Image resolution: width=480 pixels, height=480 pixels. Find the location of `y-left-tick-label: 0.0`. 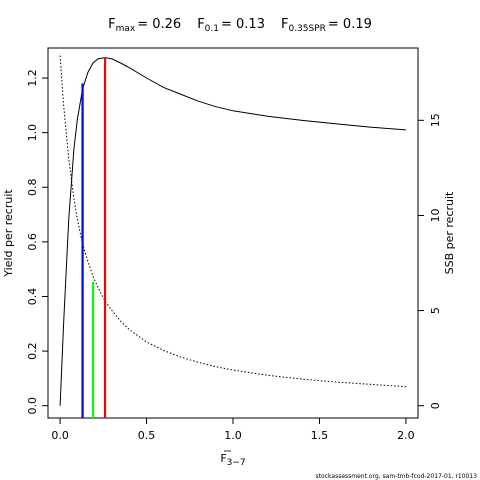

y-left-tick-label: 0.0 is located at coordinates (32, 406).